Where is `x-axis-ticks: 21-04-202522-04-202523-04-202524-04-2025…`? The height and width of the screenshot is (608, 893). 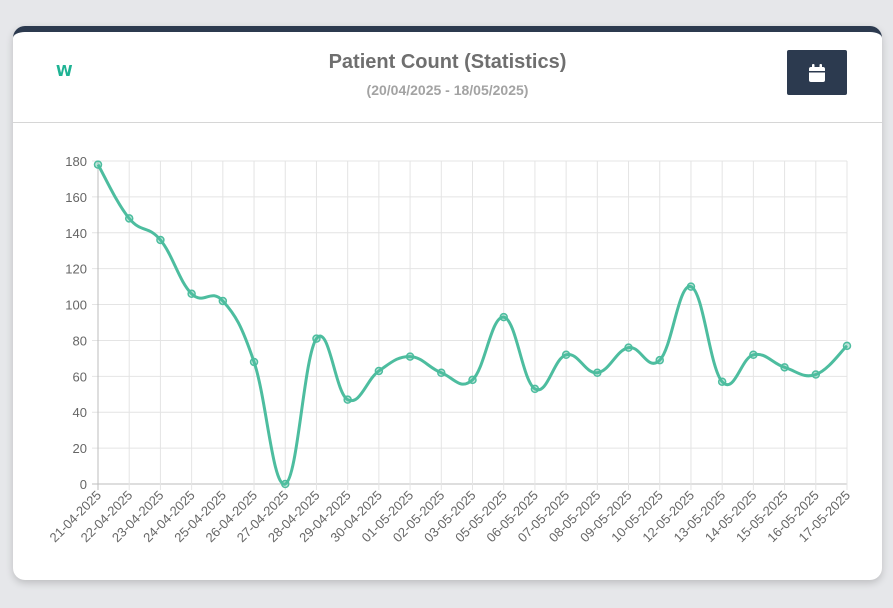 x-axis-ticks: 21-04-202522-04-202523-04-202524-04-2025… is located at coordinates (449, 517).